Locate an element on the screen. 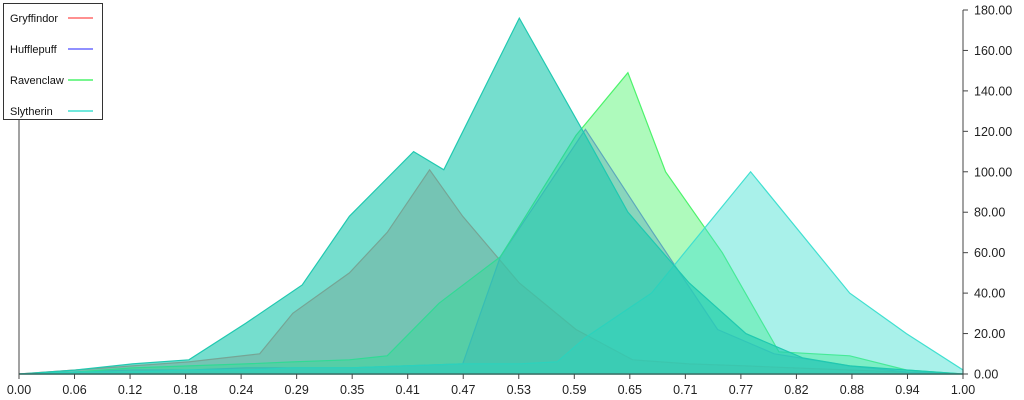 The width and height of the screenshot is (1024, 400). x-tick-label: 0.71 is located at coordinates (685, 390).